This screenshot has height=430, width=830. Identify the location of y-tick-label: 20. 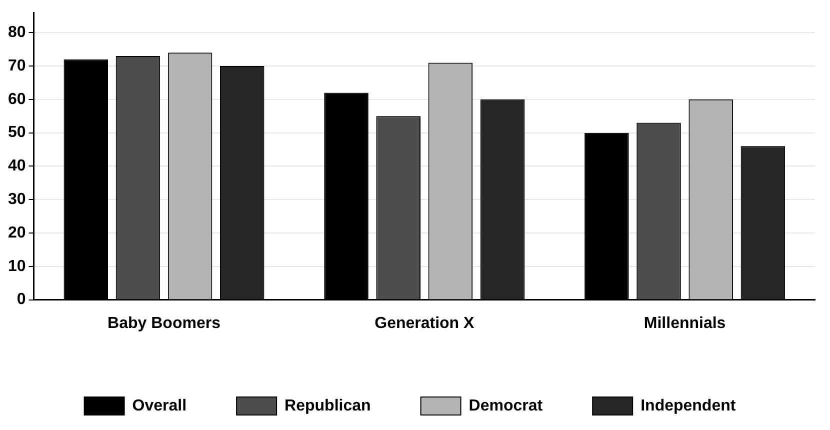
(17, 233).